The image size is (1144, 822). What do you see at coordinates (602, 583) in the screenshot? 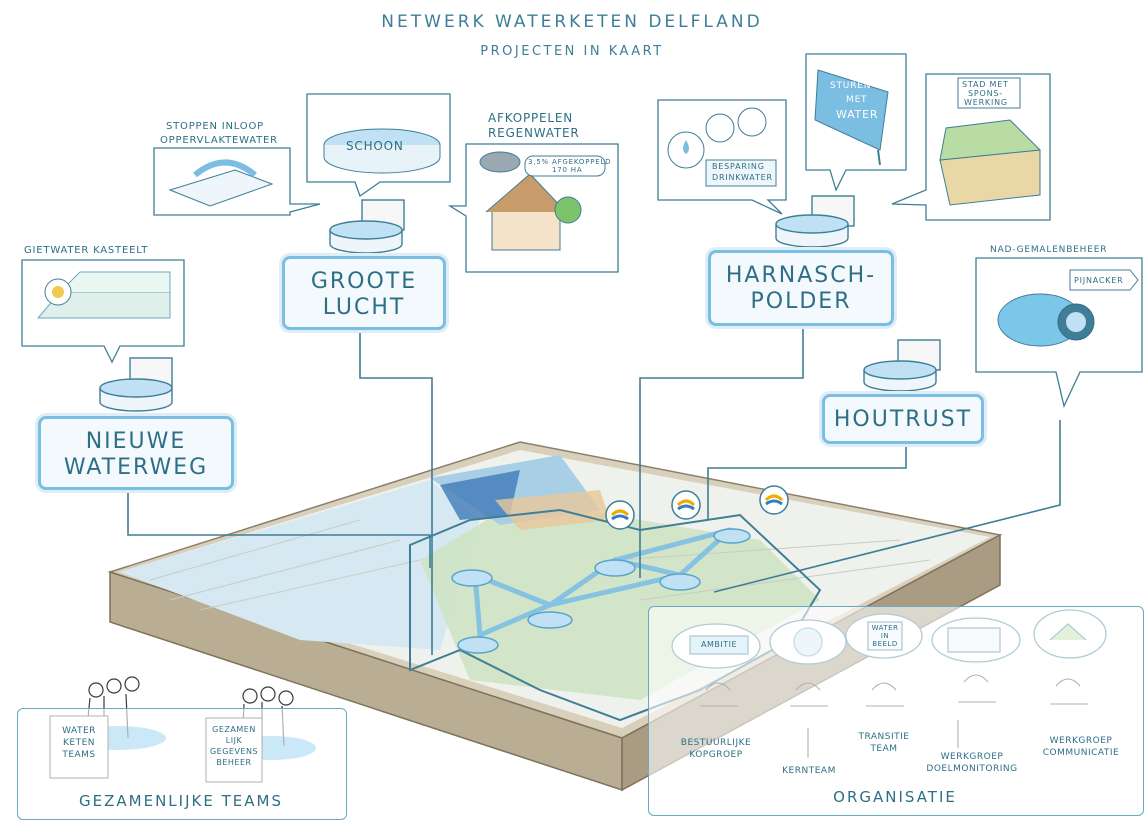
I see `network-links` at bounding box center [602, 583].